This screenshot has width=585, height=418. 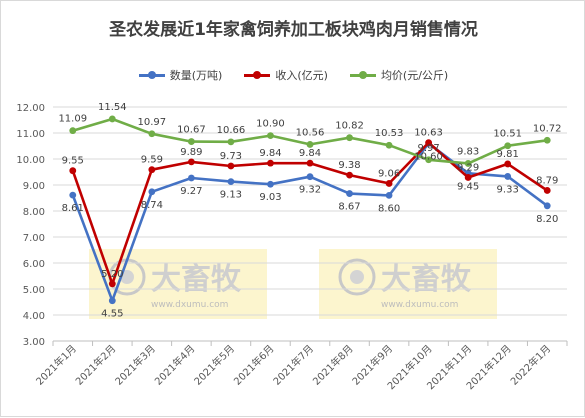 I want to click on watermark-2: 大畜牧 www.dxumu.com, so click(x=408, y=284).